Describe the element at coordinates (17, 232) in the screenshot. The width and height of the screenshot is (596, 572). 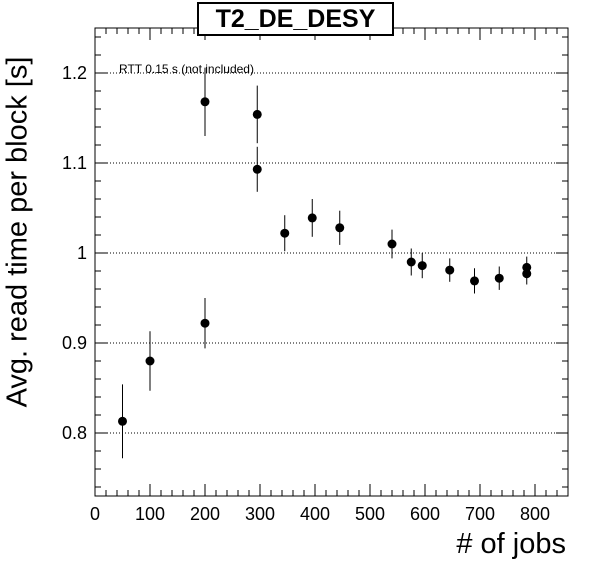
I see `y-axis-label: Avg. read time per block [s]` at that location.